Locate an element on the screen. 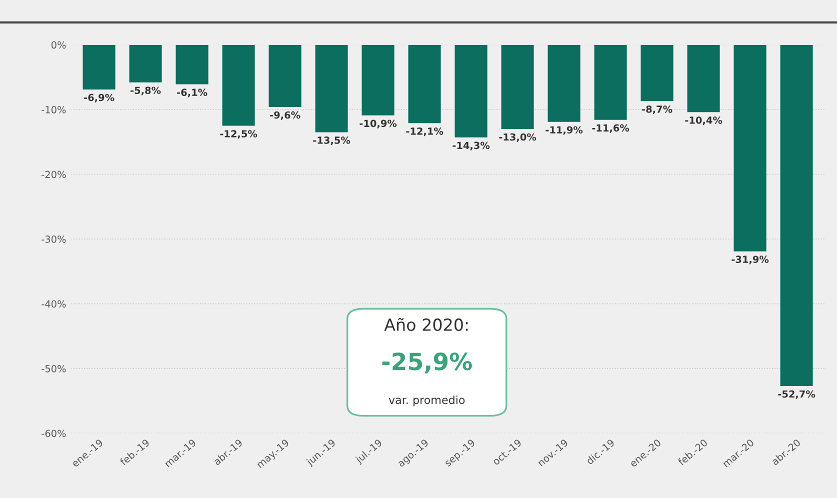  annotation: var. promedio is located at coordinates (426, 401).